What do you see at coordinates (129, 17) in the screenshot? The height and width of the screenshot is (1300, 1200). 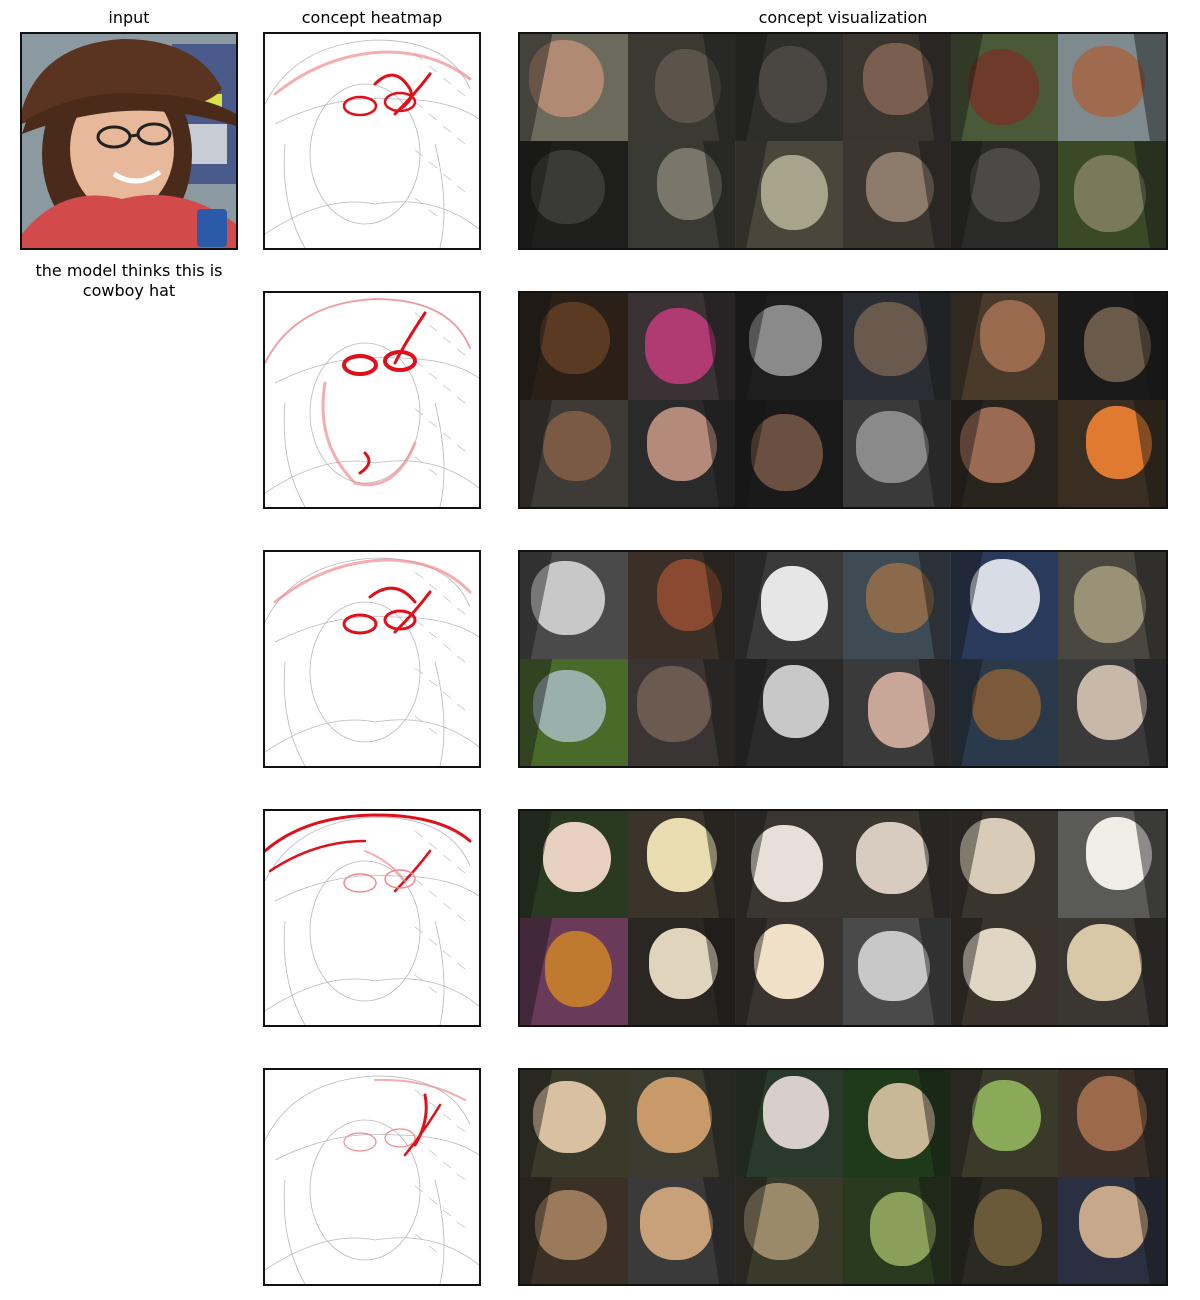 I see `input-column-title: input` at bounding box center [129, 17].